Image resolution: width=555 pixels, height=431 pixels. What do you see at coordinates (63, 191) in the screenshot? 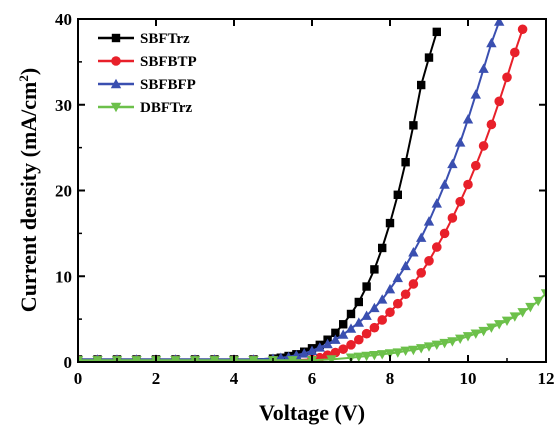
I see `y-tick-label: 20` at bounding box center [63, 191].